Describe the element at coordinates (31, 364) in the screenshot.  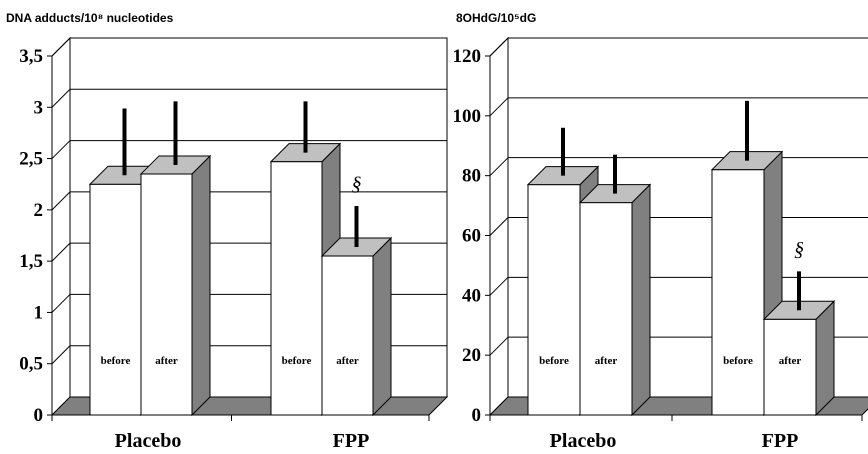
I see `y-tick-label: 0,5` at that location.